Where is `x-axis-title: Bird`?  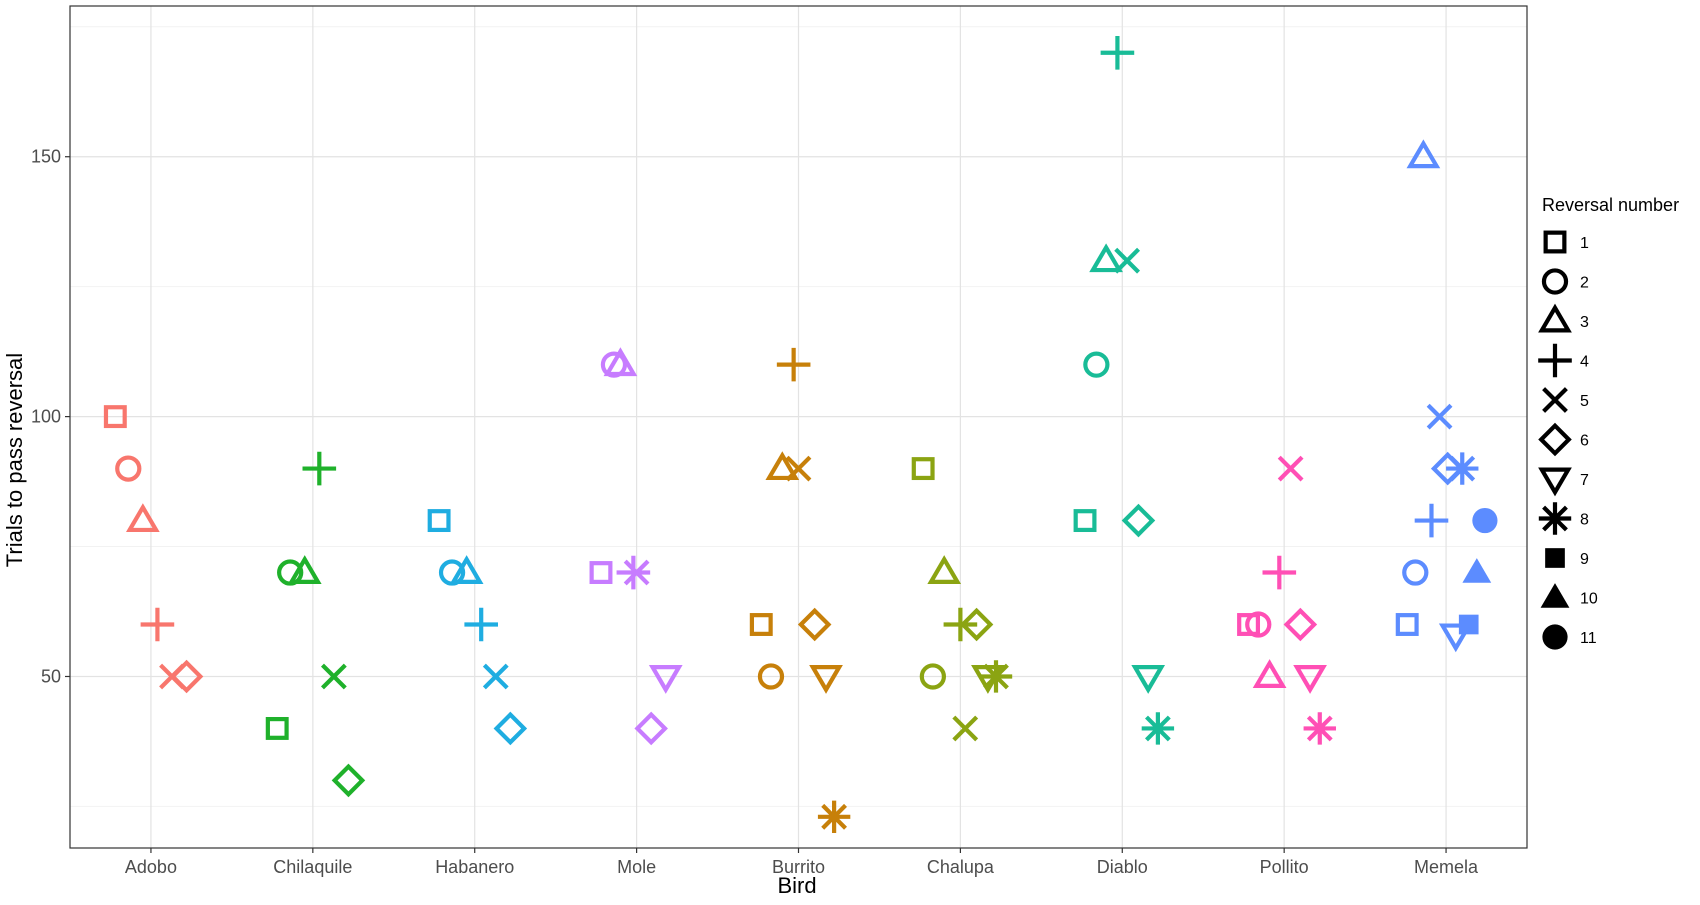 x-axis-title: Bird is located at coordinates (796, 885).